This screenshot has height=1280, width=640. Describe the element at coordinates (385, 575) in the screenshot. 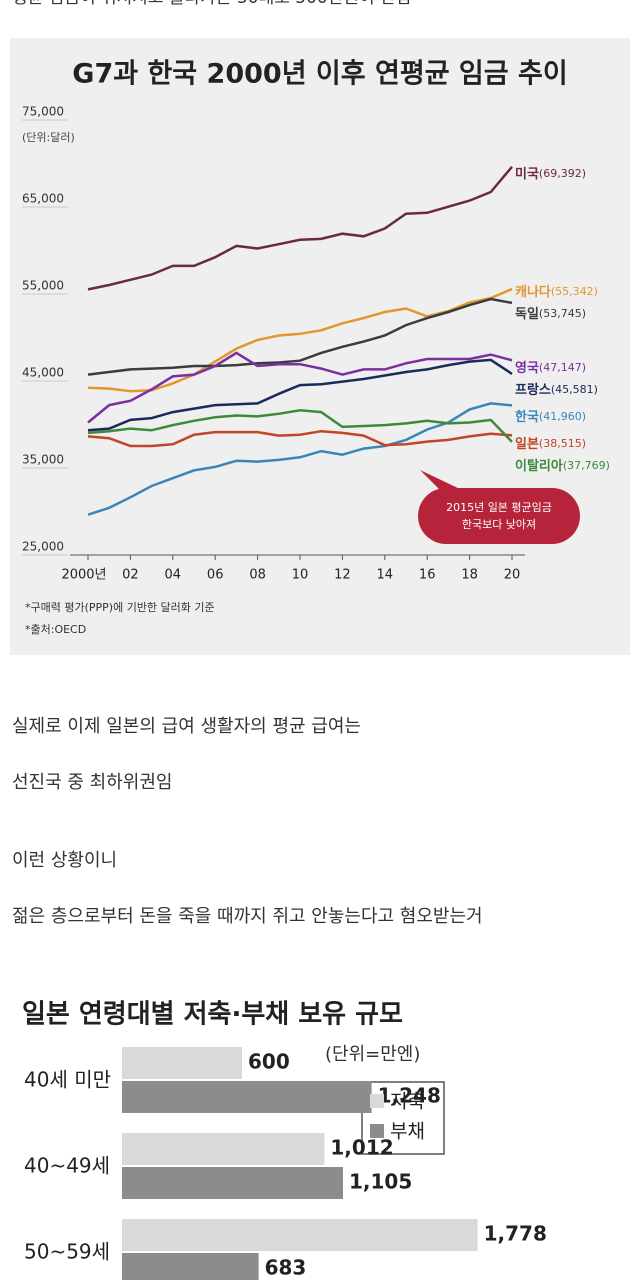

I see `x-tick-label: 14` at that location.